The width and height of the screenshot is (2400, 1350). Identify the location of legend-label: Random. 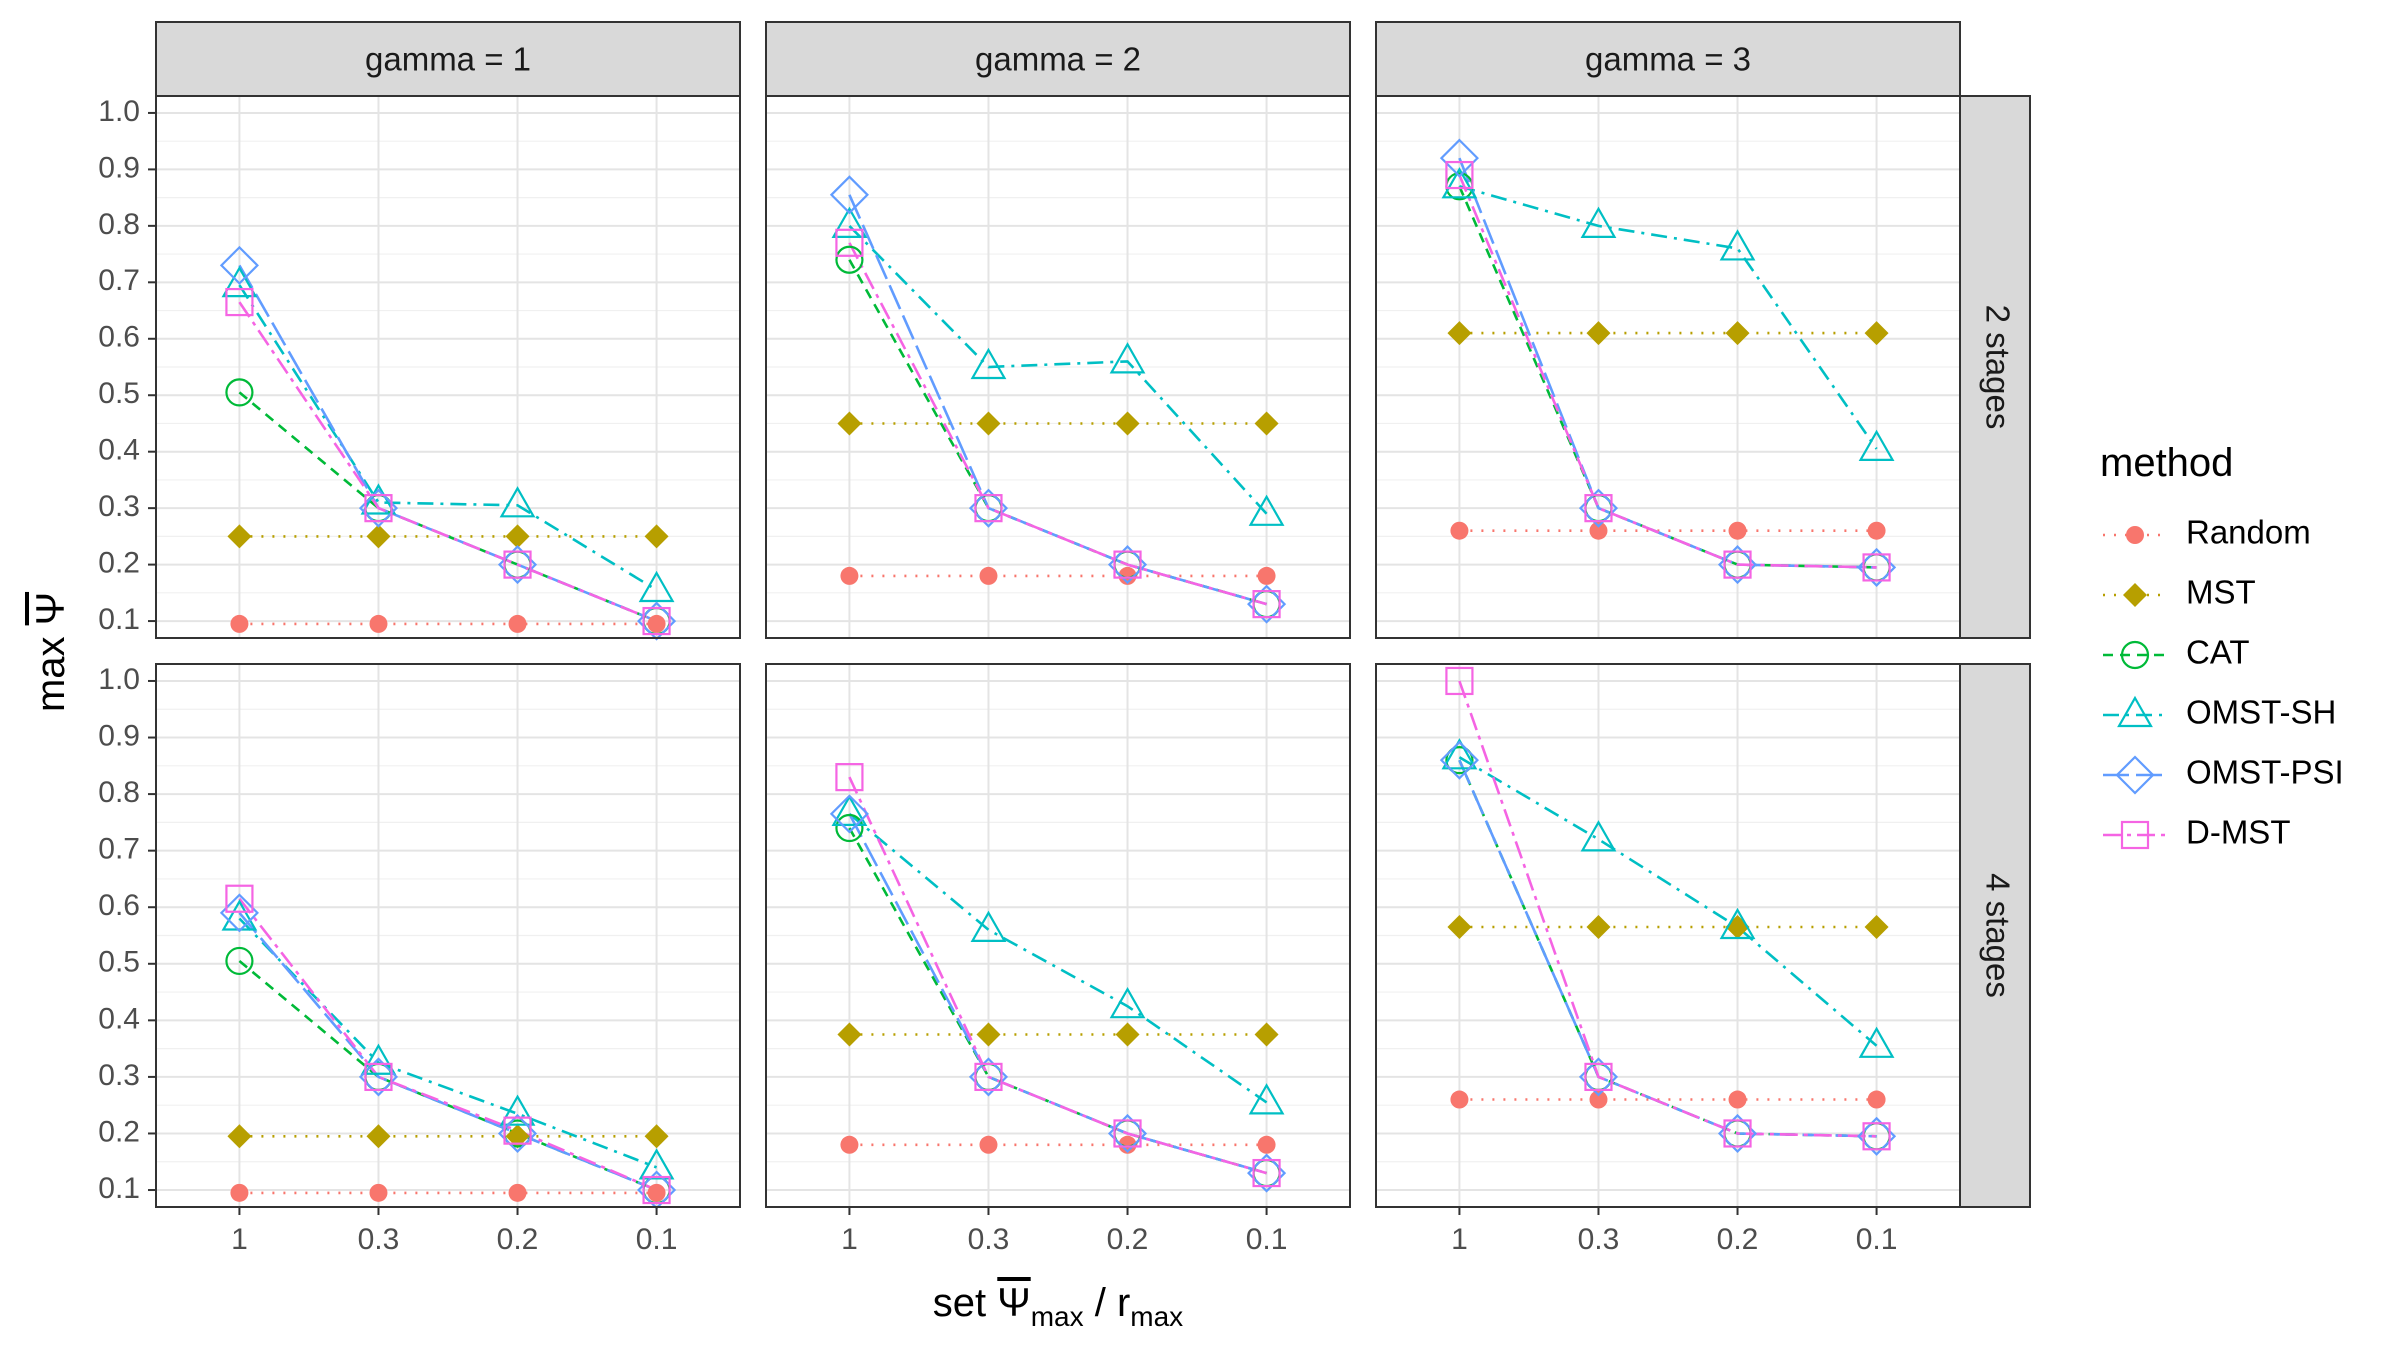
(2248, 532).